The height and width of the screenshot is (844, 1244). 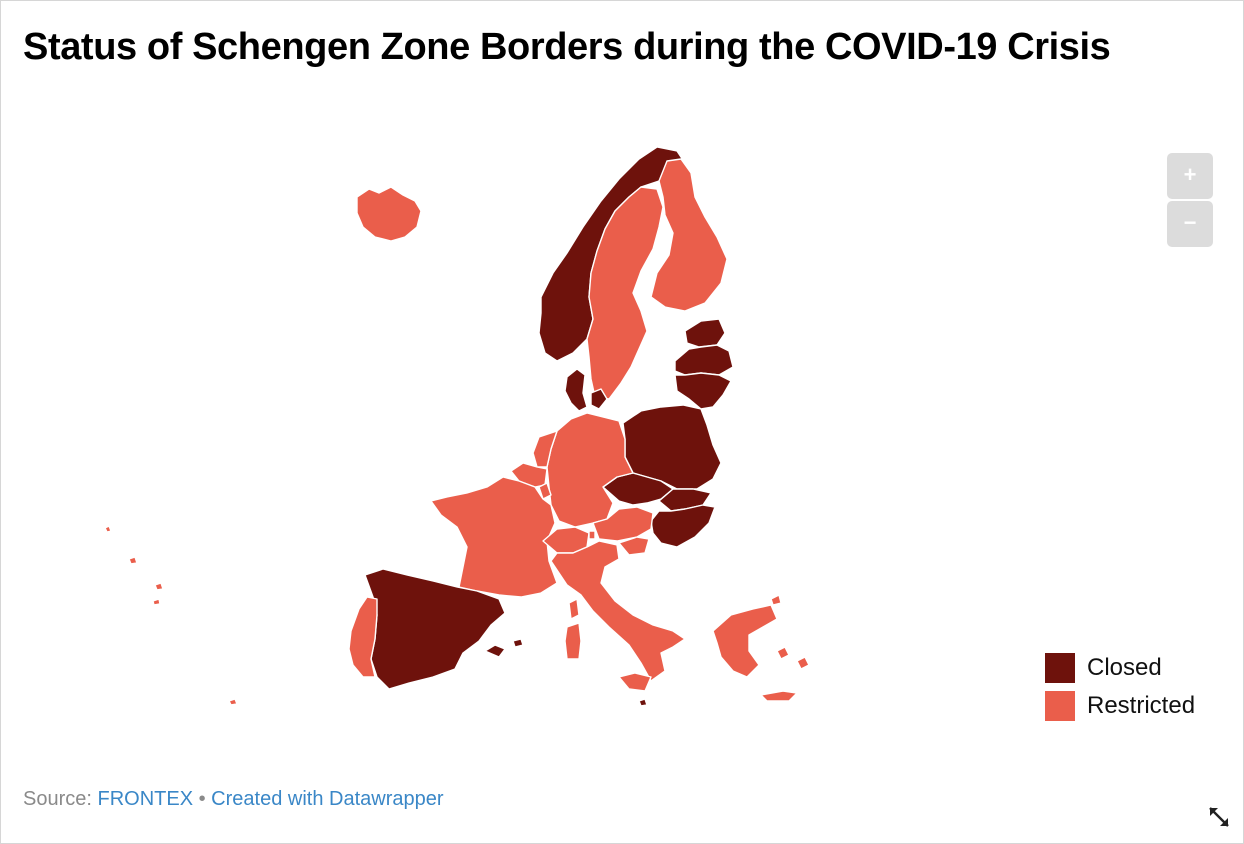 What do you see at coordinates (1124, 667) in the screenshot?
I see `legend-label-closed: Closed` at bounding box center [1124, 667].